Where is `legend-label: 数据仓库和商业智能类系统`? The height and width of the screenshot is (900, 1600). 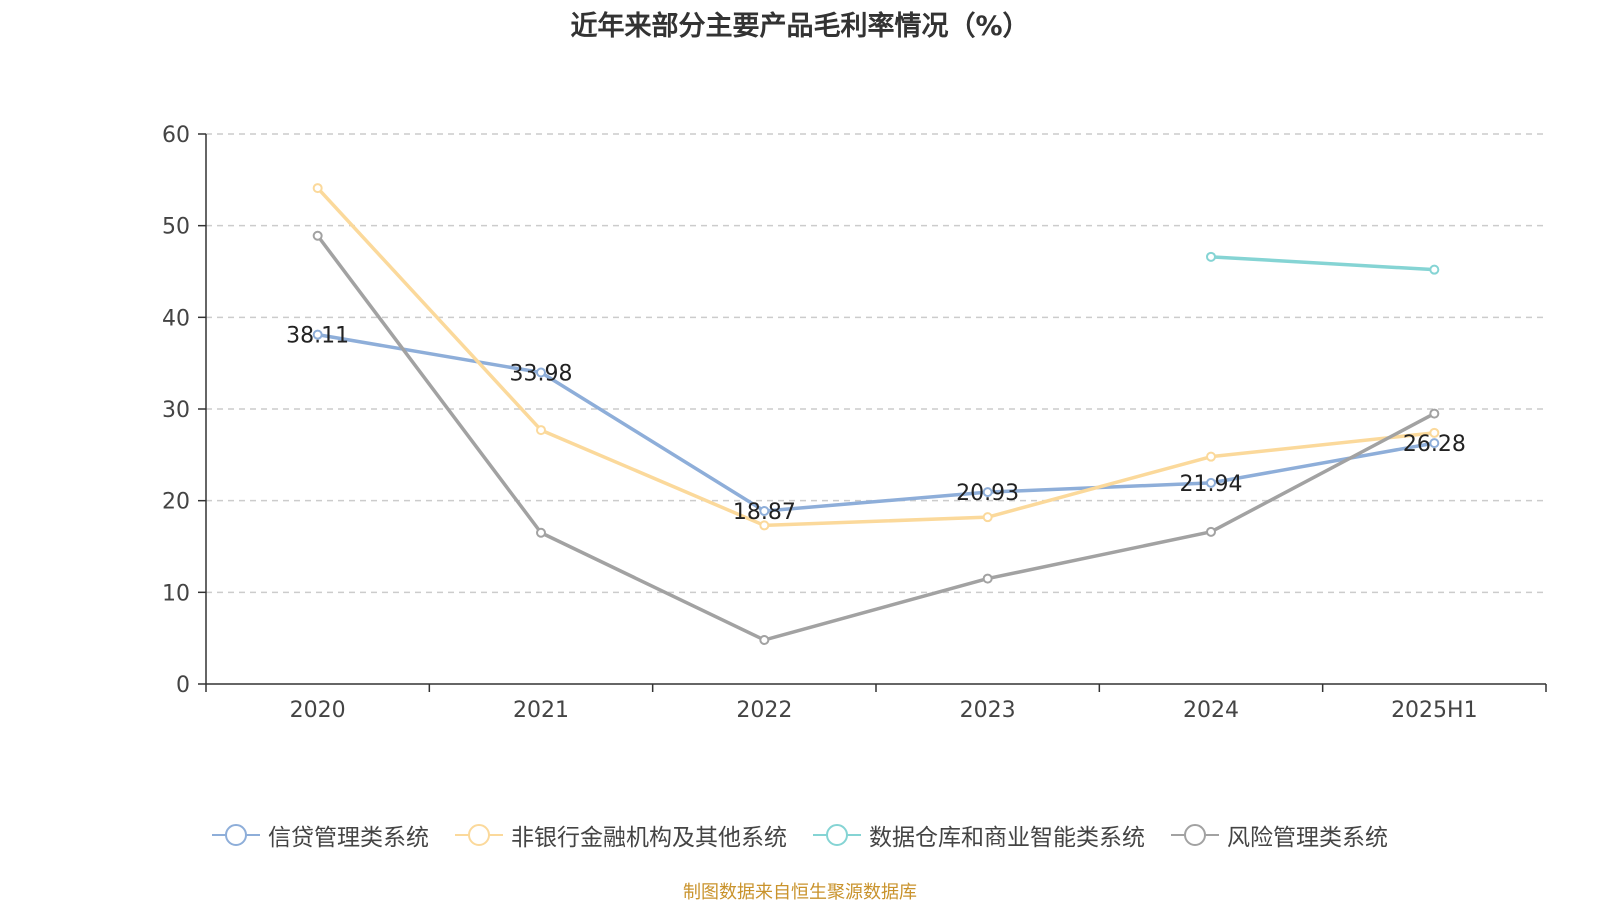
legend-label: 数据仓库和商业智能类系统 is located at coordinates (1007, 838).